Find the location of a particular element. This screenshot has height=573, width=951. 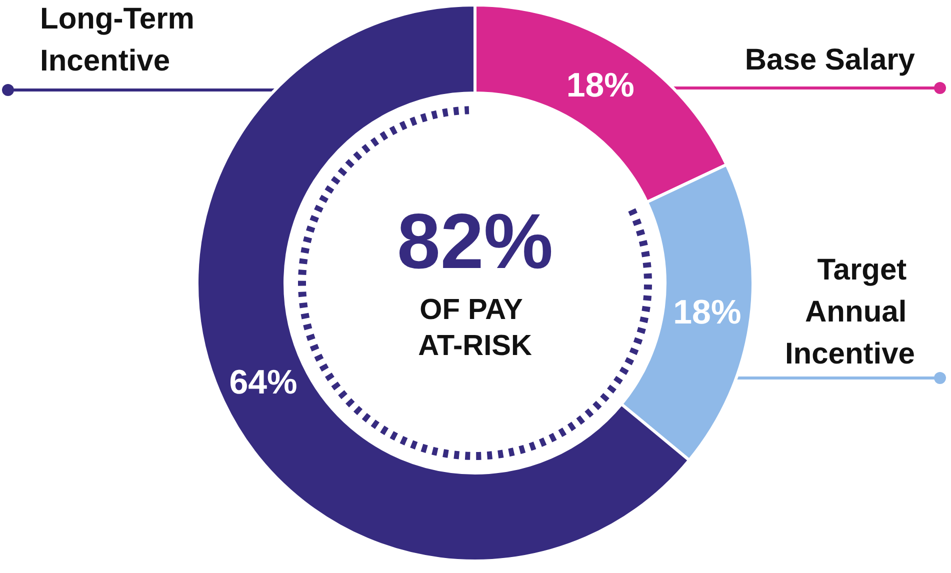

slice-label: Long-Term Incentive is located at coordinates (121, 40).